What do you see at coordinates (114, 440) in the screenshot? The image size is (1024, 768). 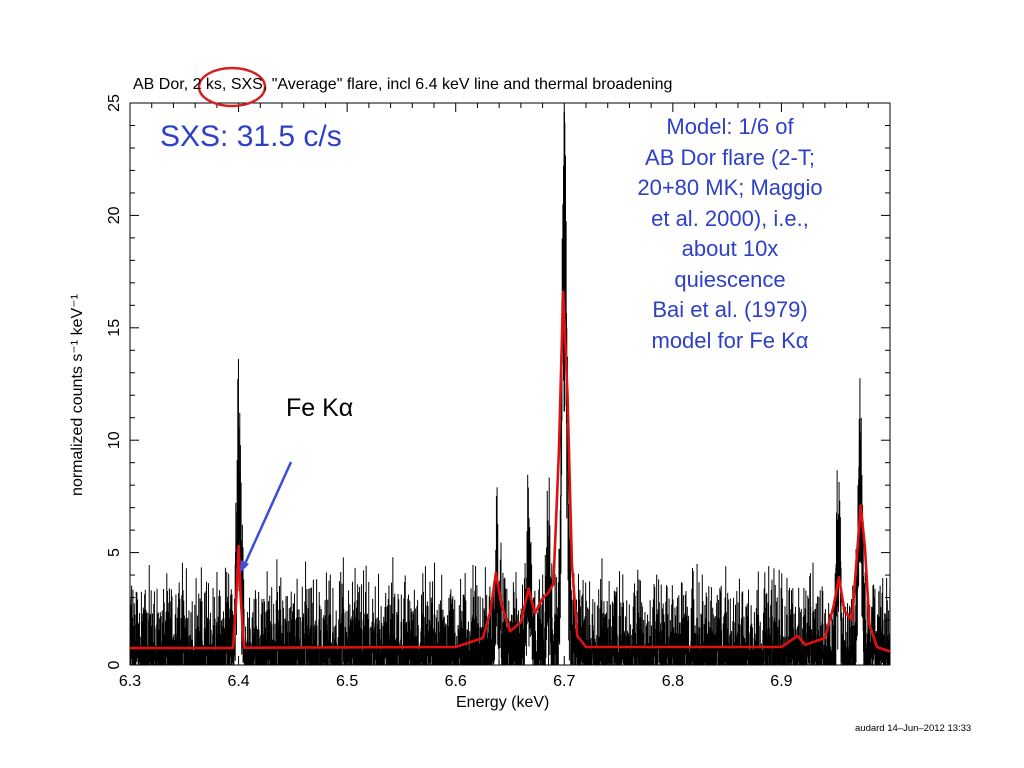 I see `y-tick-label: 10` at bounding box center [114, 440].